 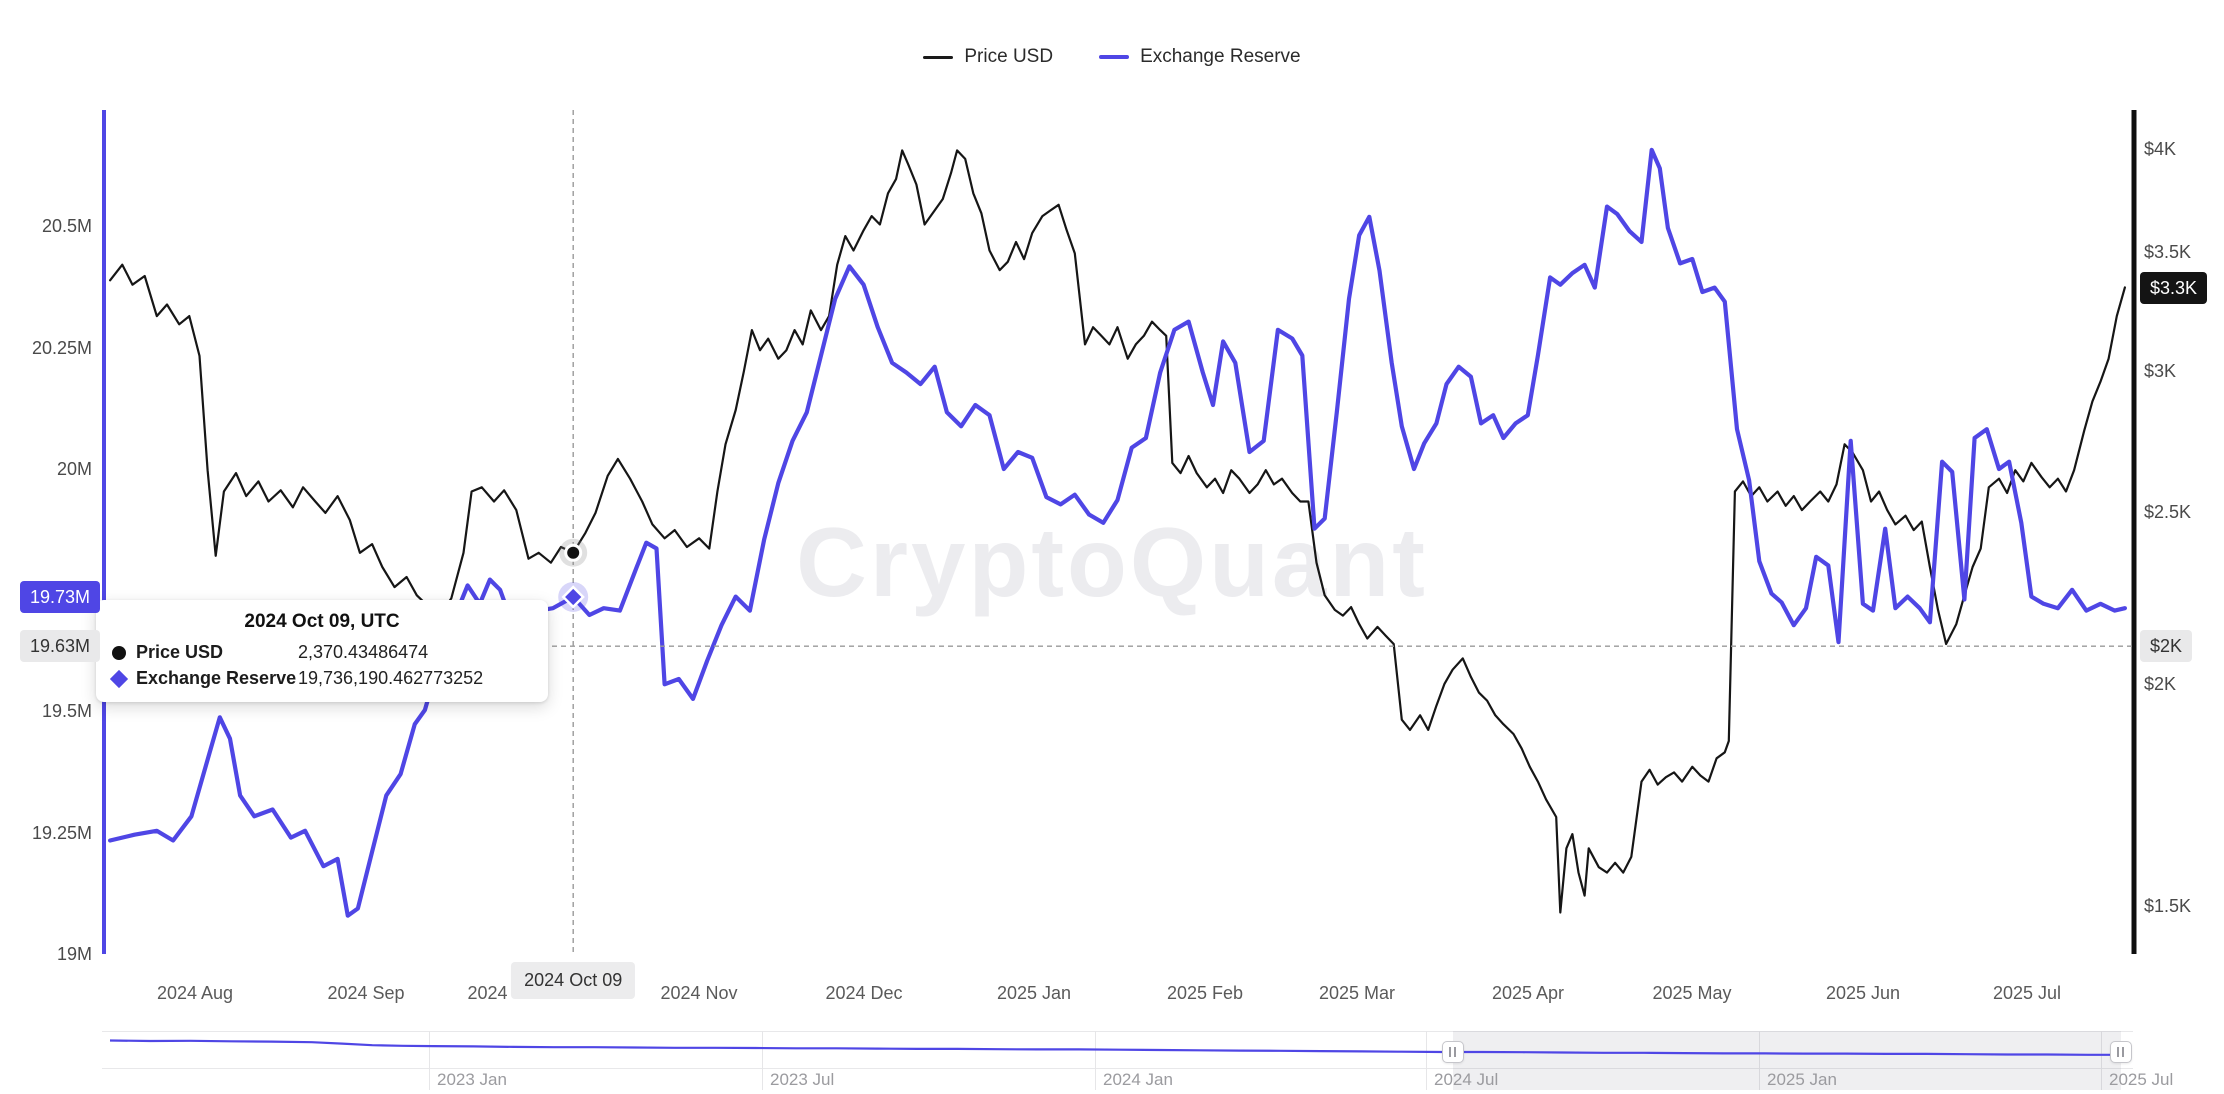 What do you see at coordinates (2027, 993) in the screenshot?
I see `x-axis-tick: 2025 Jul` at bounding box center [2027, 993].